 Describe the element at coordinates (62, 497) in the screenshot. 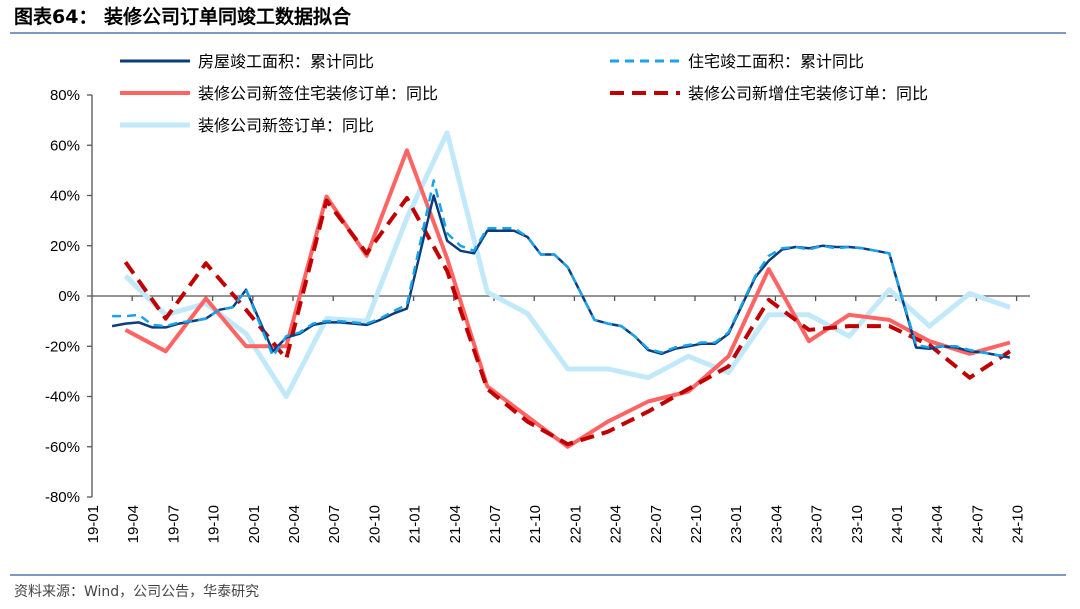

I see `y-tick-label: -80%` at that location.